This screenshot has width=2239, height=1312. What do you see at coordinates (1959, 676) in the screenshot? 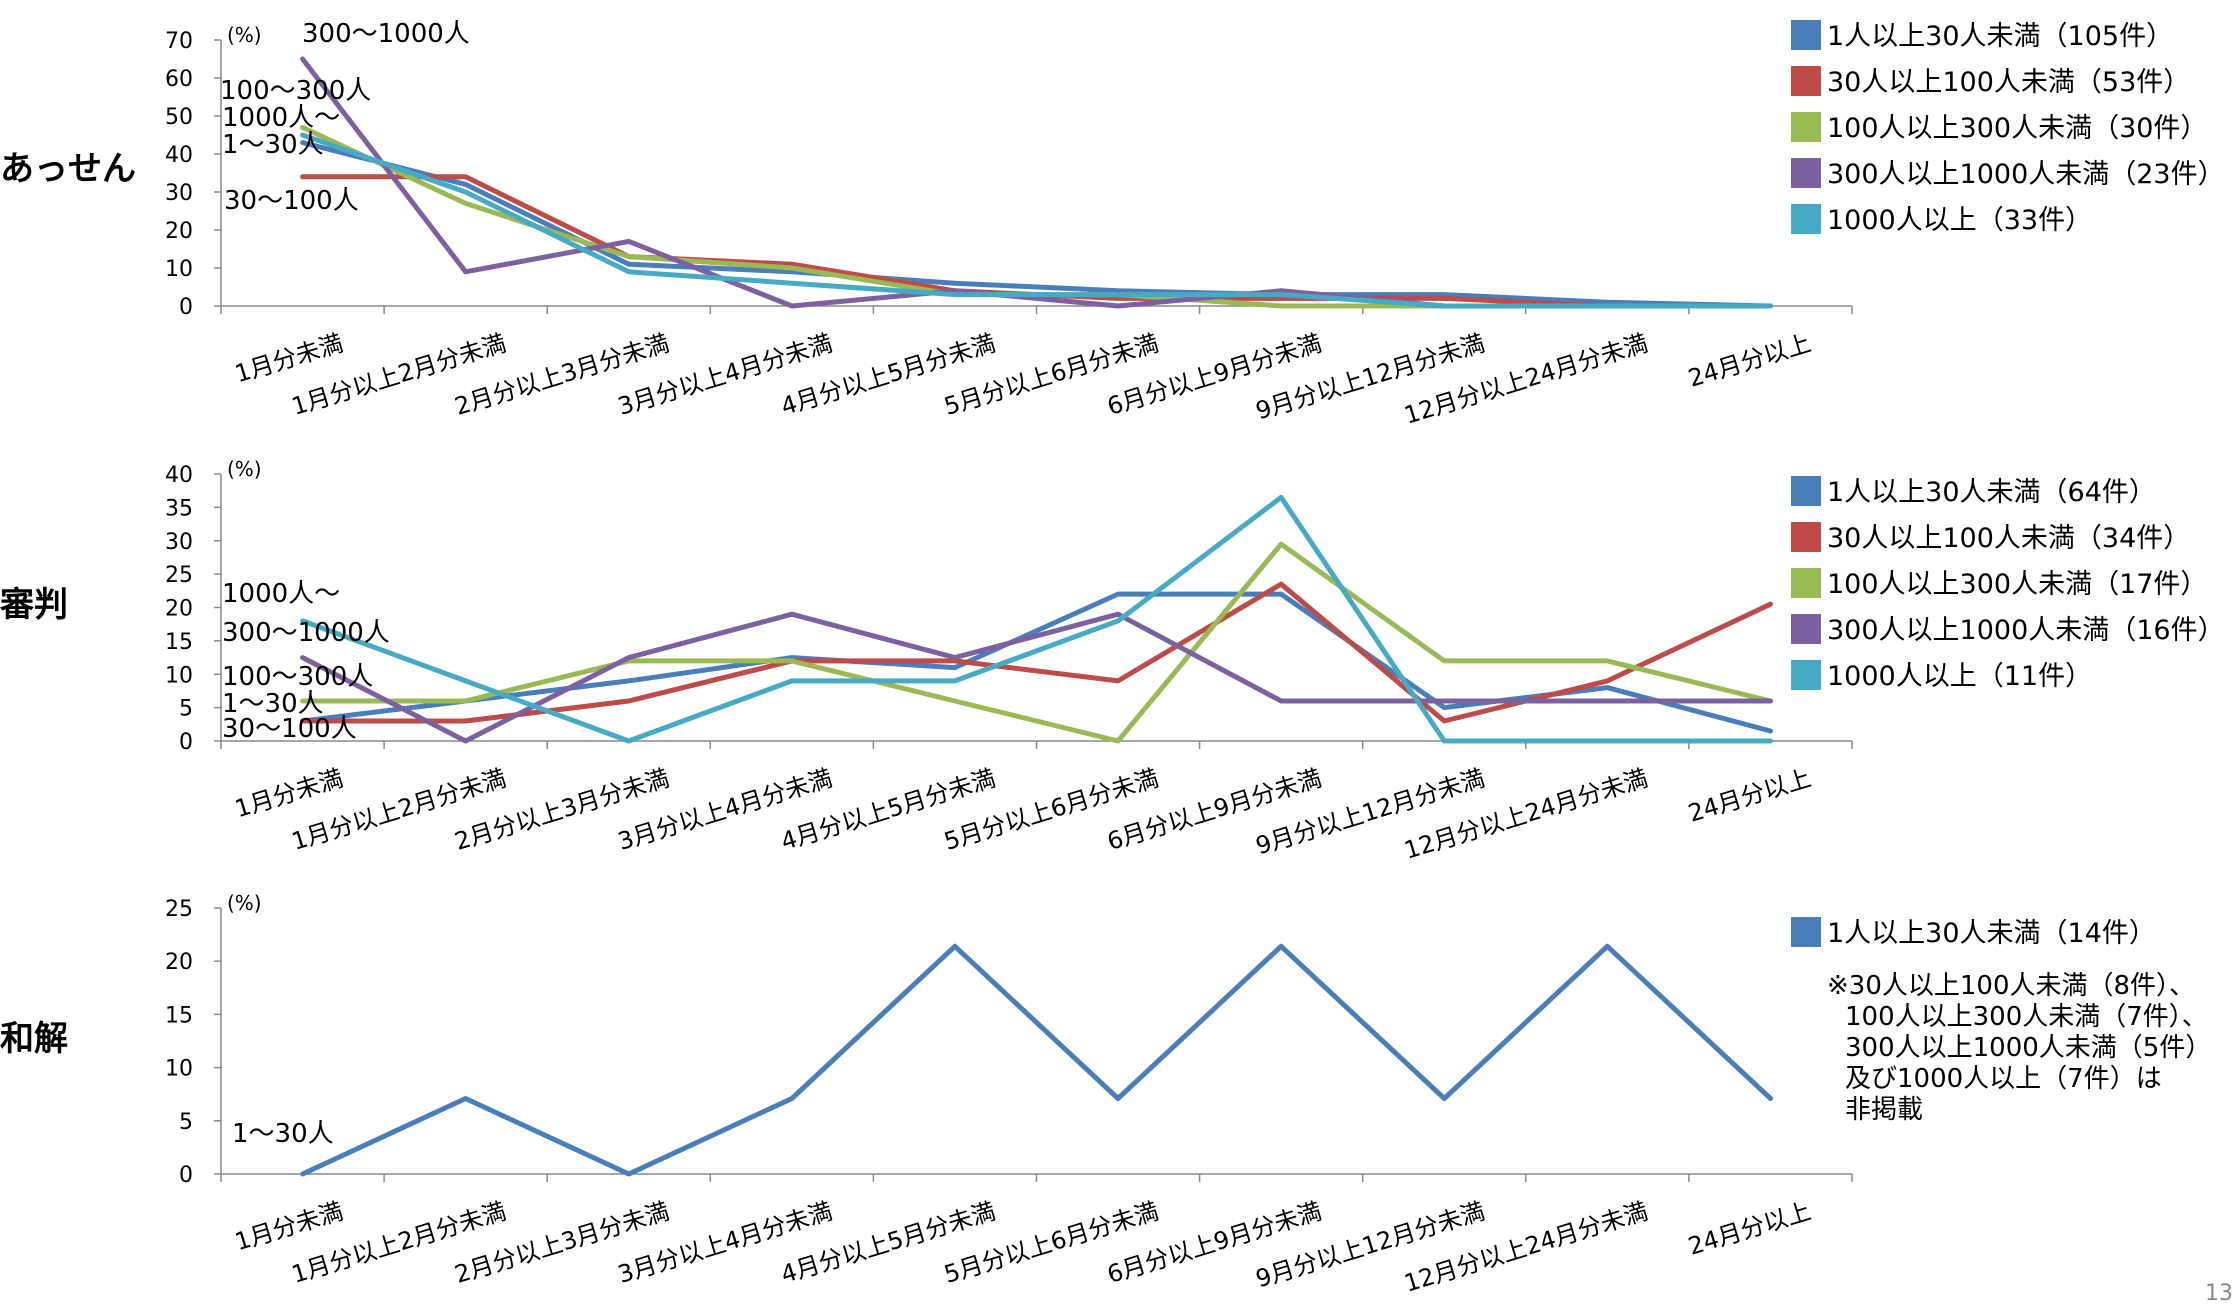
I see `legend-label: 1000人以上（11件）` at bounding box center [1959, 676].